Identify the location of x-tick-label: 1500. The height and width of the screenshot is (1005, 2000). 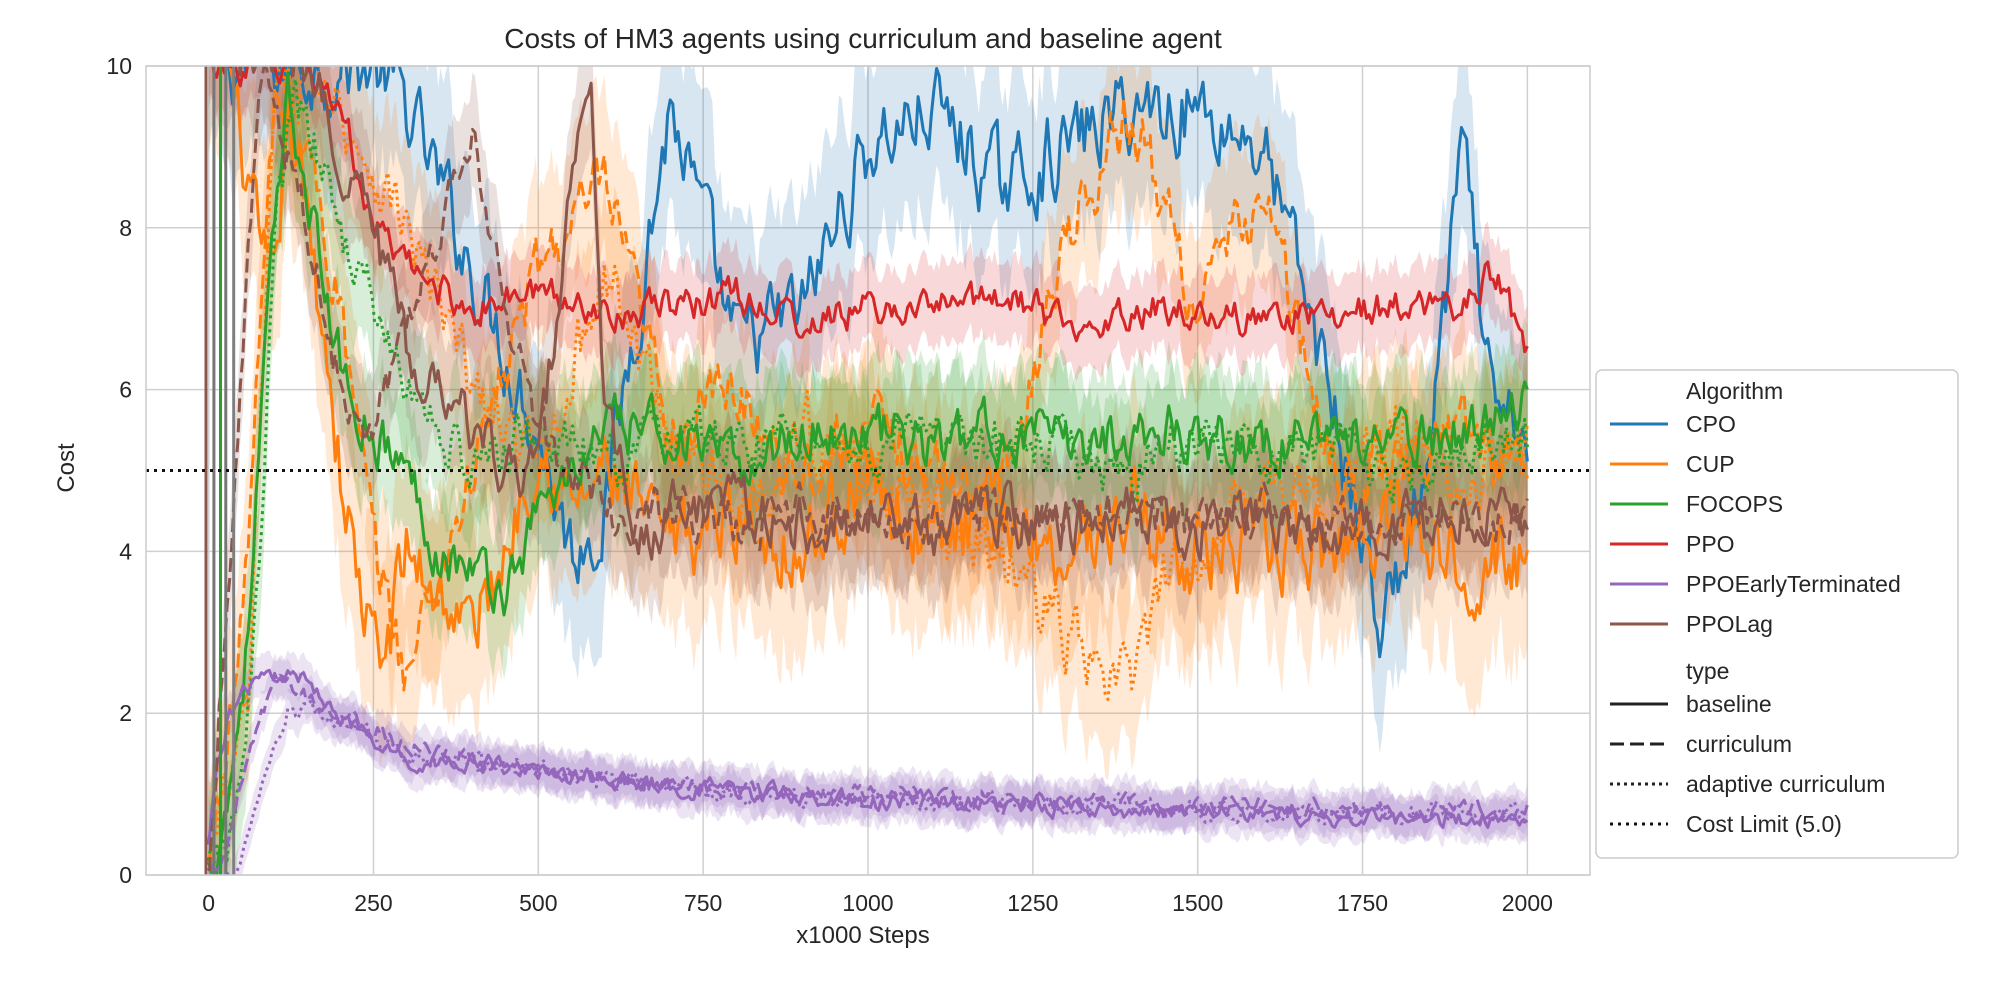
(1197, 903).